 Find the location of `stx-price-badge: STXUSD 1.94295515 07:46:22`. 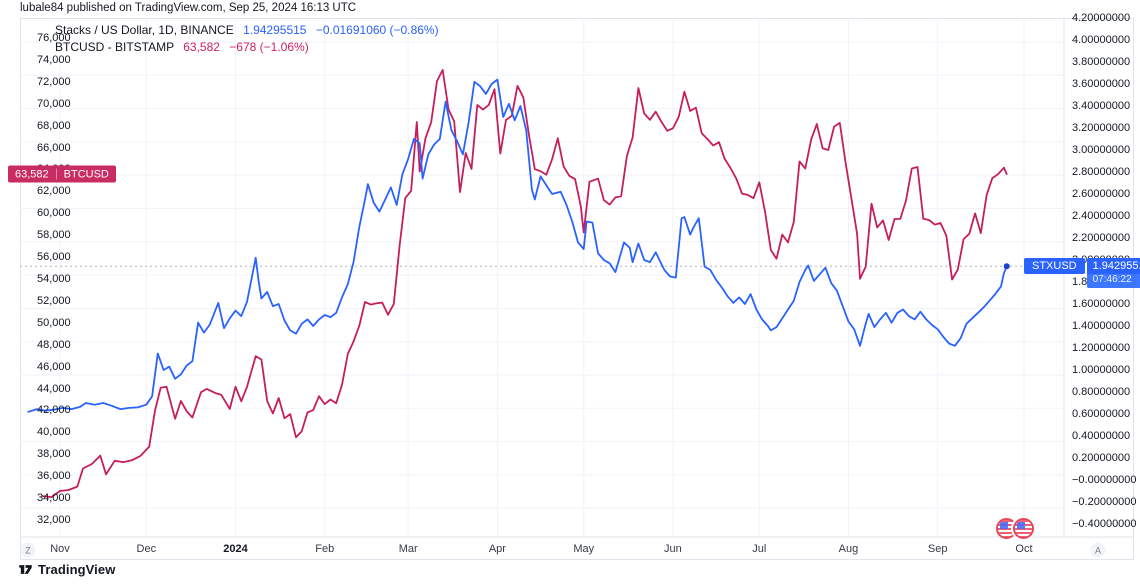

stx-price-badge: STXUSD 1.94295515 07:46:22 is located at coordinates (1082, 273).